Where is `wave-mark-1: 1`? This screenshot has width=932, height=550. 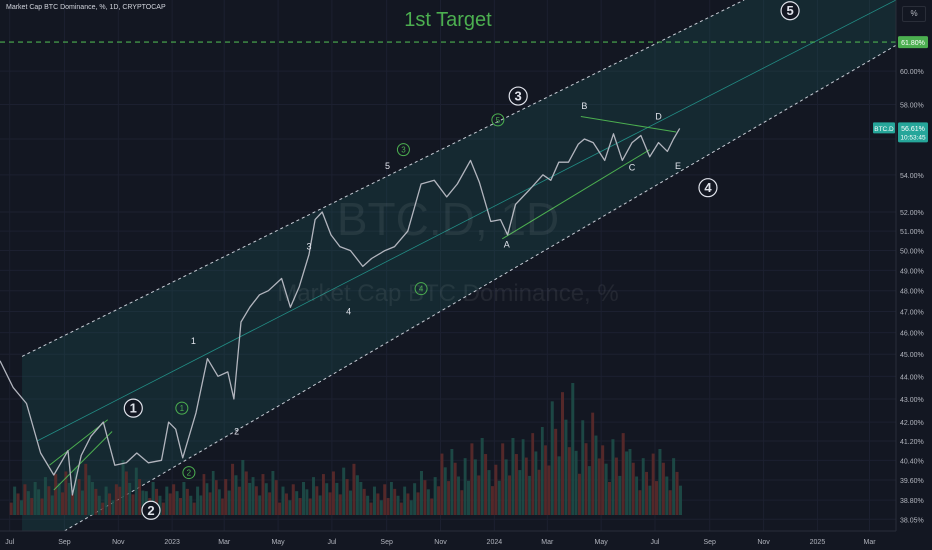 wave-mark-1: 1 is located at coordinates (193, 341).